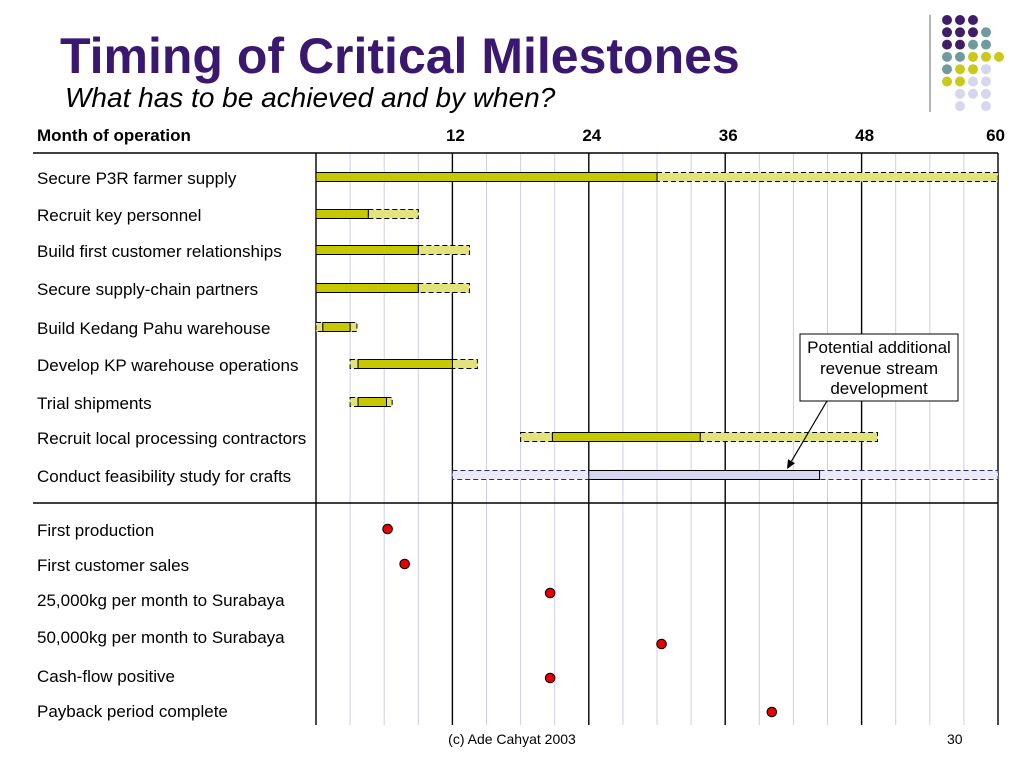 This screenshot has width=1024, height=768. I want to click on milestone-row: Cash-flow positive, so click(296, 676).